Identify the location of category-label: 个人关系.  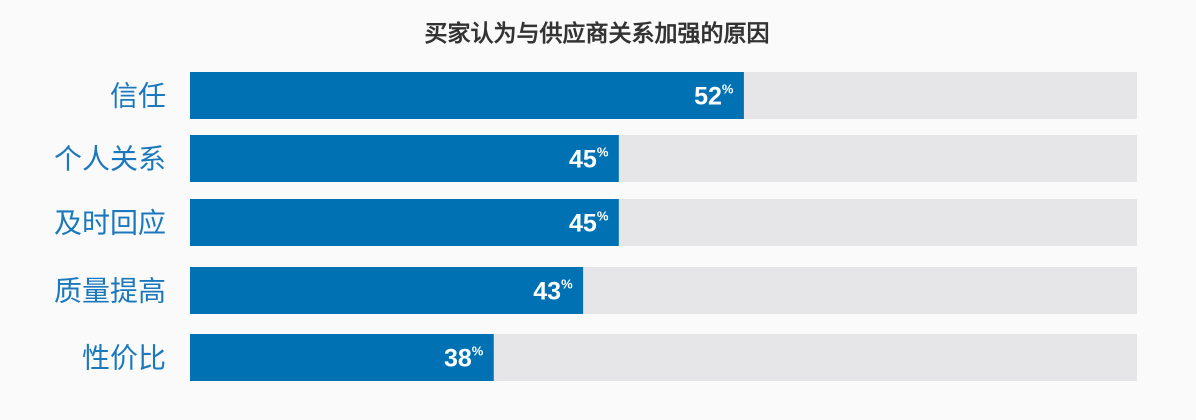
(110, 159).